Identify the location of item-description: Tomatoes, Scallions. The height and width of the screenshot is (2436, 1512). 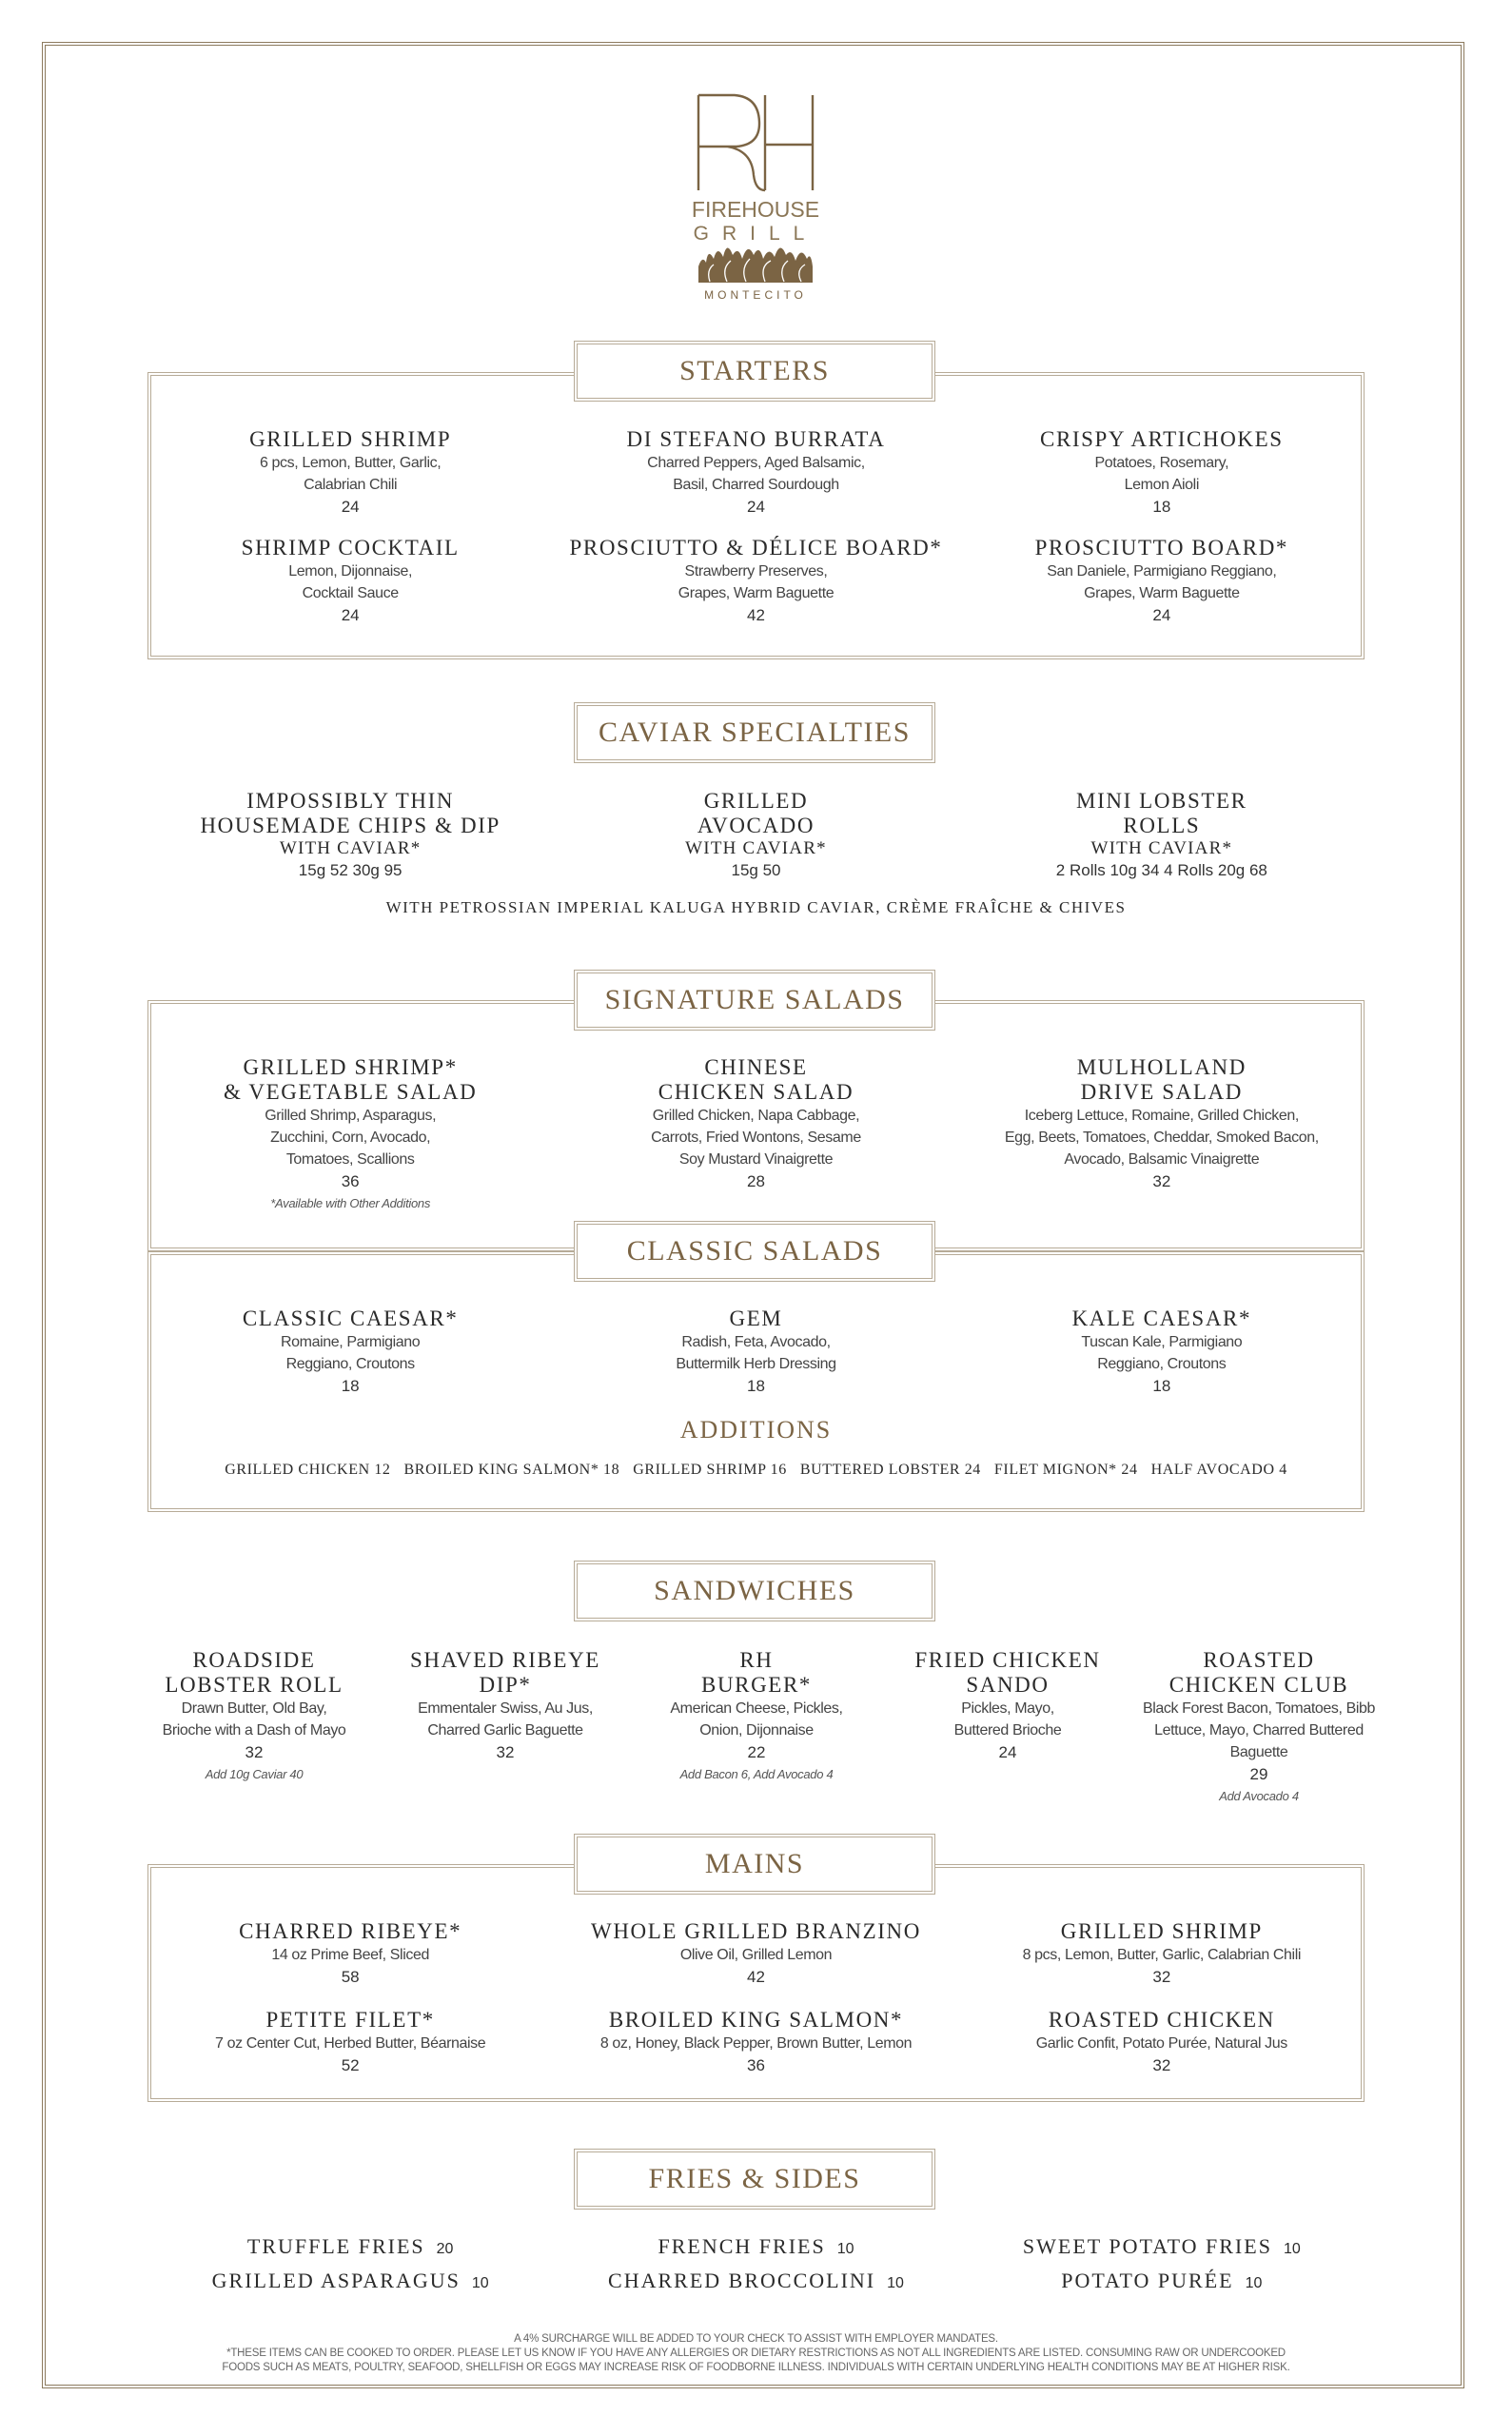
(350, 1159).